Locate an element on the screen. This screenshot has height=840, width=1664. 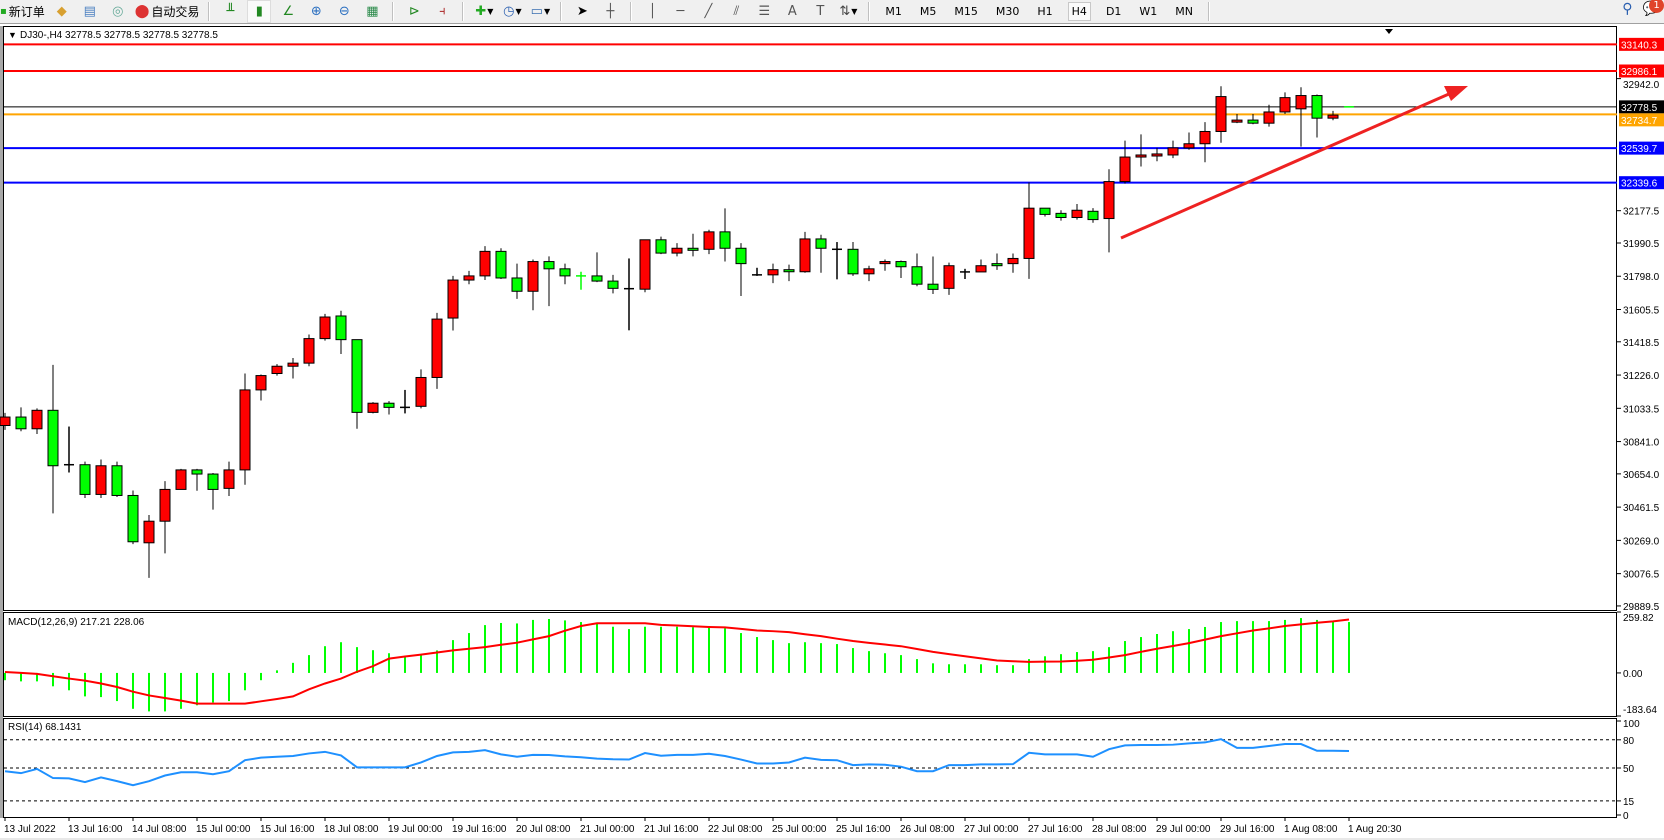
cursor-button: ➤ is located at coordinates (582, 11).